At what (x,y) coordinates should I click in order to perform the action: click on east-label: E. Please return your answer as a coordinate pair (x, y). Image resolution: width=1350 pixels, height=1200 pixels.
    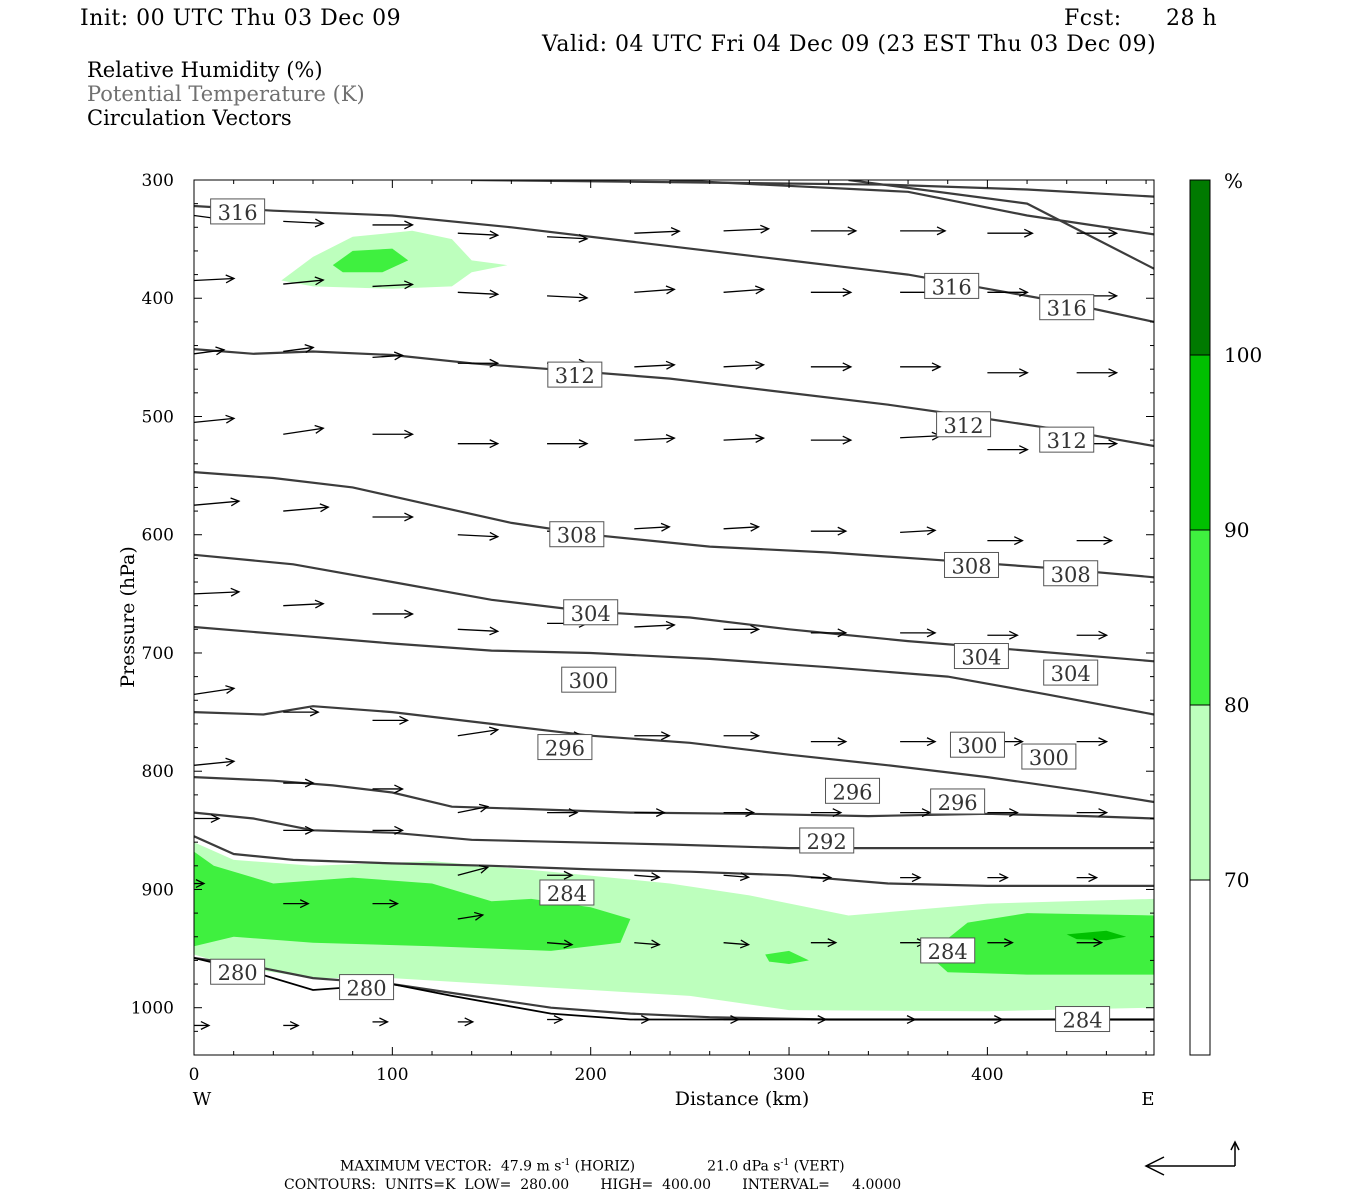
    Looking at the image, I should click on (1147, 1099).